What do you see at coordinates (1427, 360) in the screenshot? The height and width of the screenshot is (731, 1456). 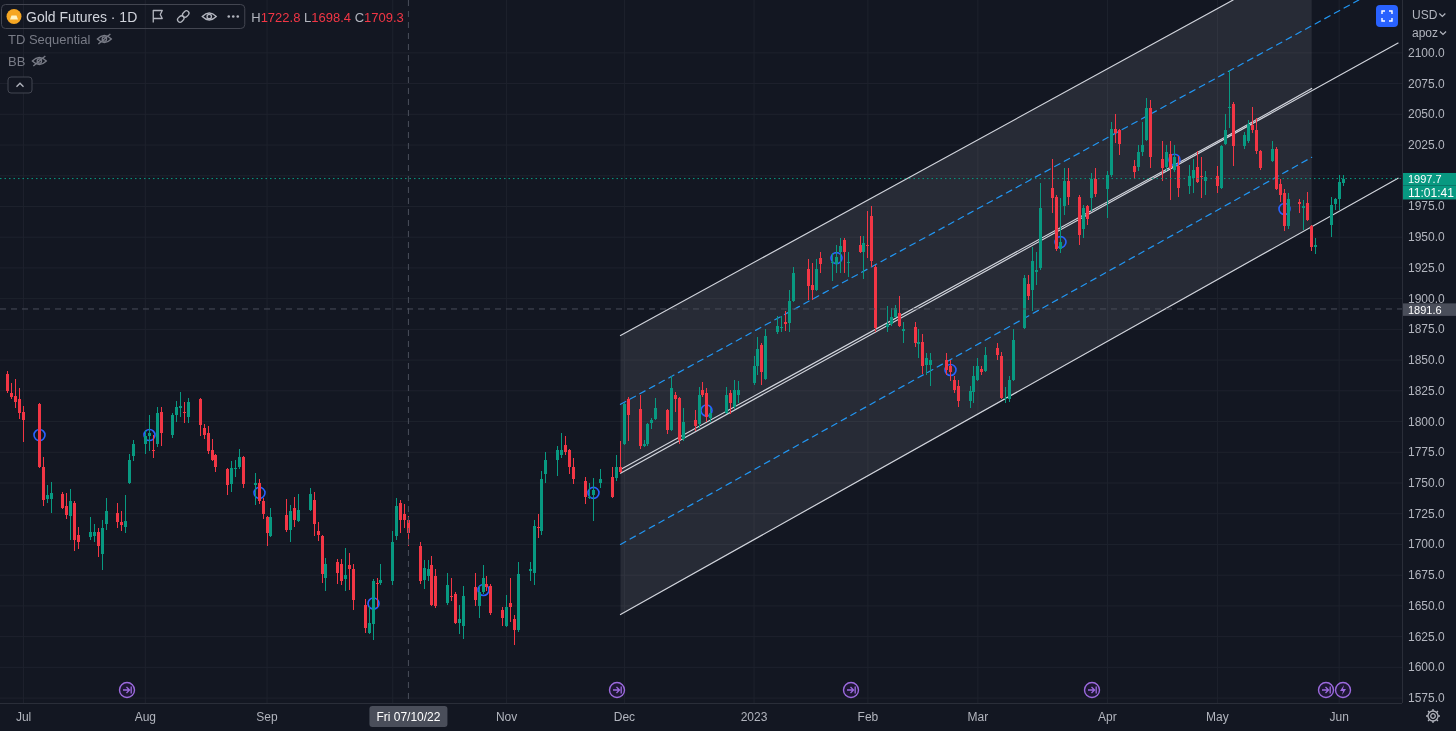 I see `y-tick-label: 1850.0` at bounding box center [1427, 360].